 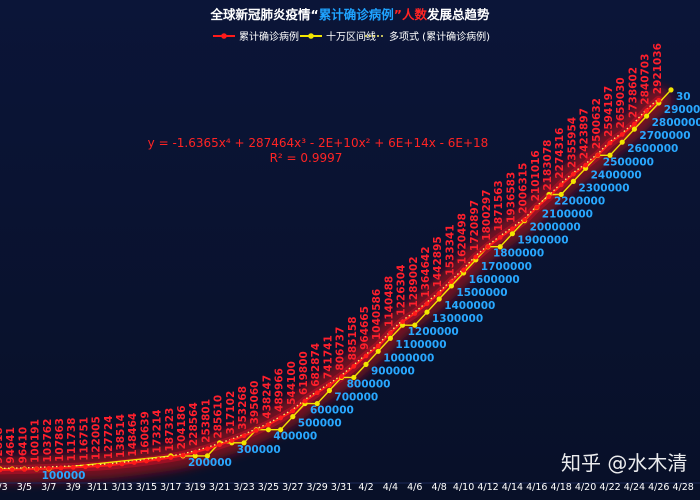 What do you see at coordinates (231, 413) in the screenshot?
I see `confirmed-label-19: 317102` at bounding box center [231, 413].